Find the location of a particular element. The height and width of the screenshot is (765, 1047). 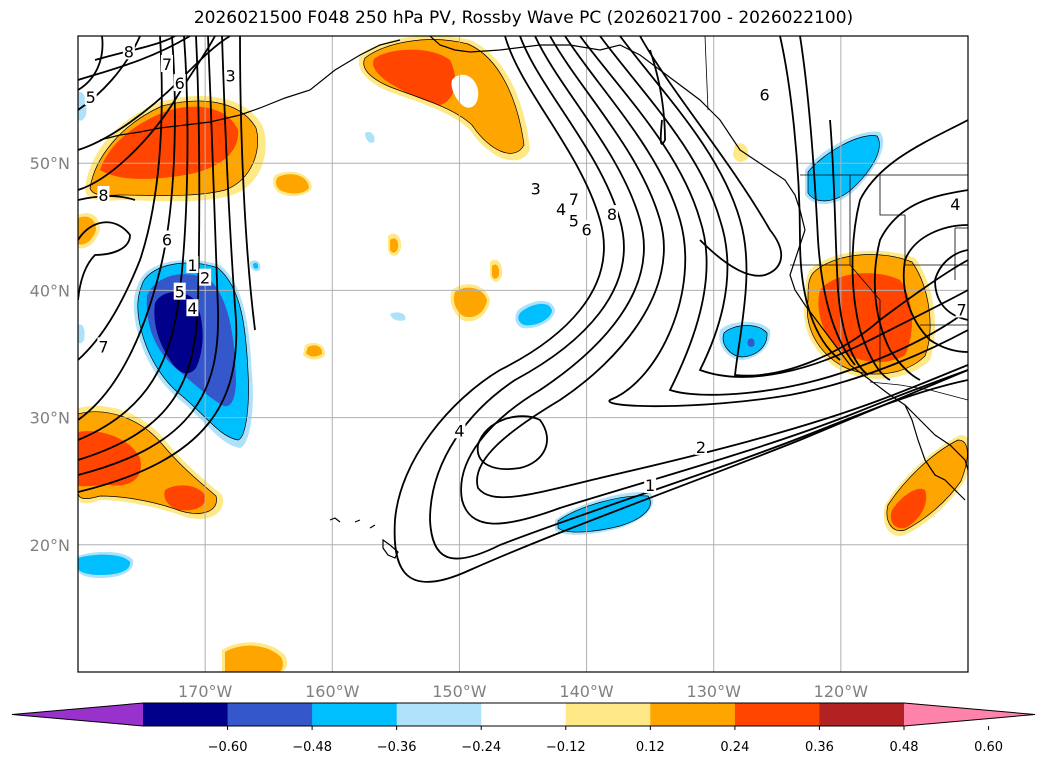

coastline-aleutians is located at coordinates (250, 90).